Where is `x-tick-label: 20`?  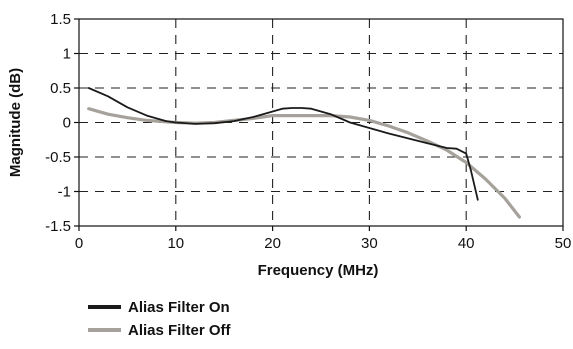
x-tick-label: 20 is located at coordinates (272, 243).